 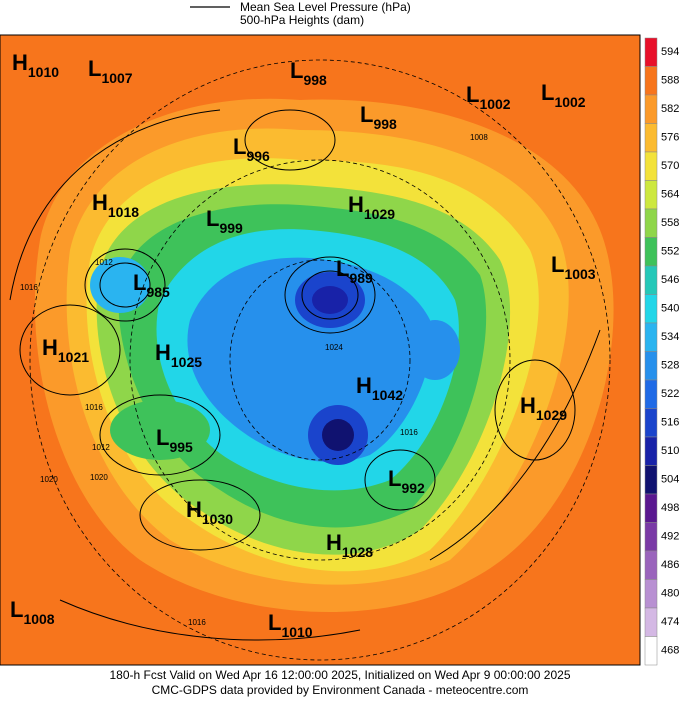 I want to click on center-value: 985, so click(x=158, y=292).